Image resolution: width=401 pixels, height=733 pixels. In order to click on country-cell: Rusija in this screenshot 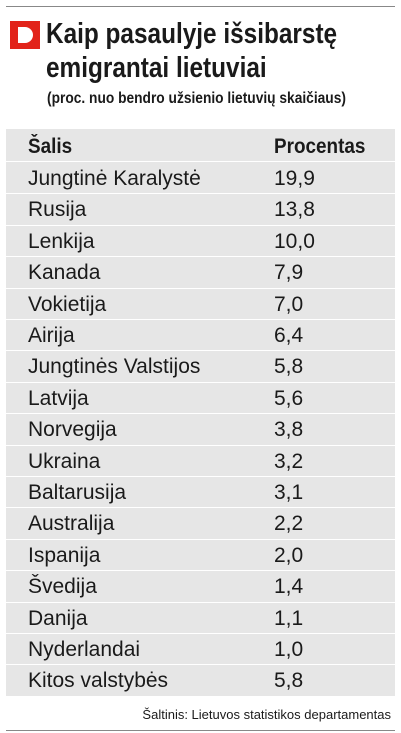, I will do `click(57, 210)`.